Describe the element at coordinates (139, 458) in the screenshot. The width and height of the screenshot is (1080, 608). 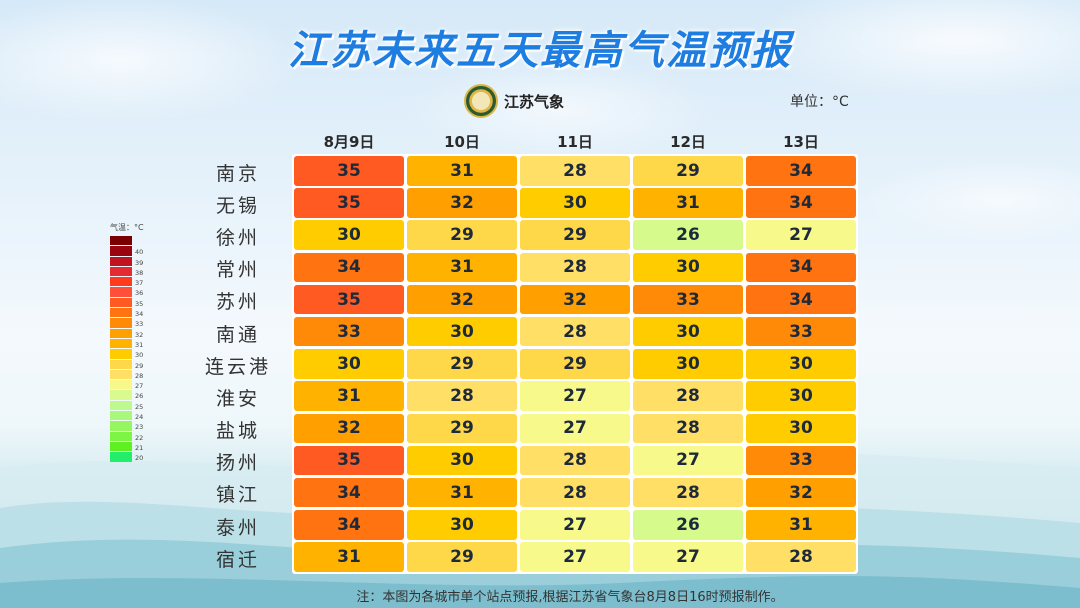
I see `legend-label: 20` at that location.